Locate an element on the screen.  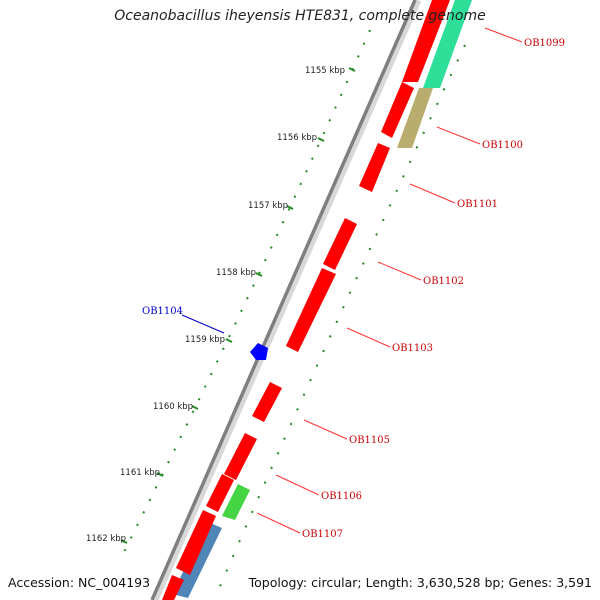
gene-ob1101 is located at coordinates (374, 167).